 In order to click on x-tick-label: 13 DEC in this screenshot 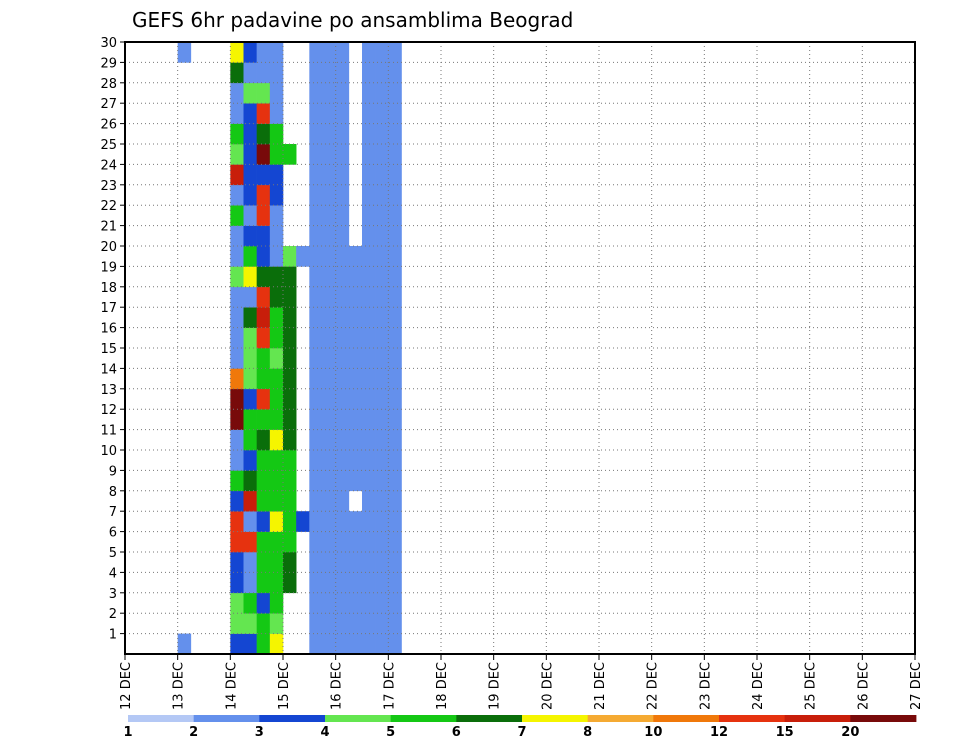, I will do `click(179, 686)`.